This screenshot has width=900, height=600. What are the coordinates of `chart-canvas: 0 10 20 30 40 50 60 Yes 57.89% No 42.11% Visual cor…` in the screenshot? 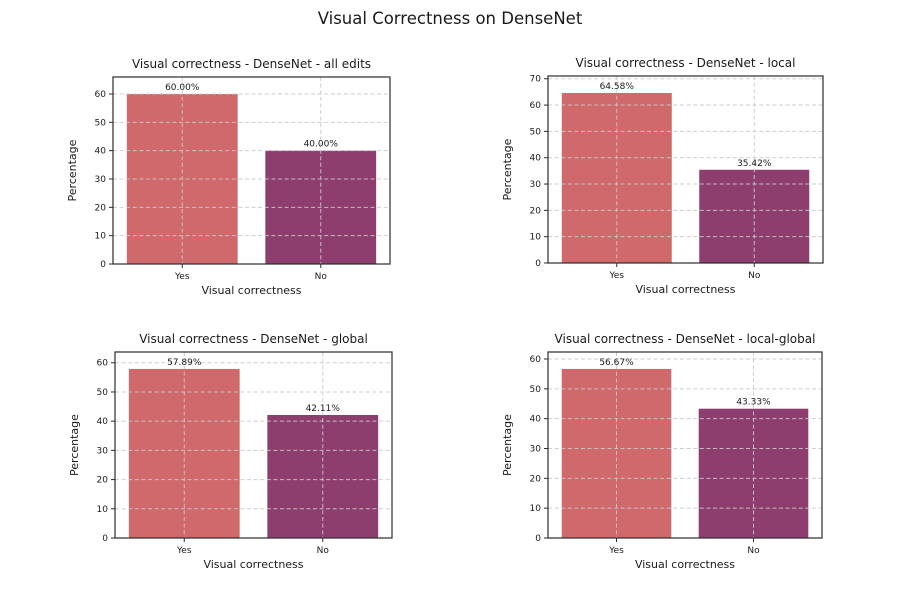 It's located at (230, 451).